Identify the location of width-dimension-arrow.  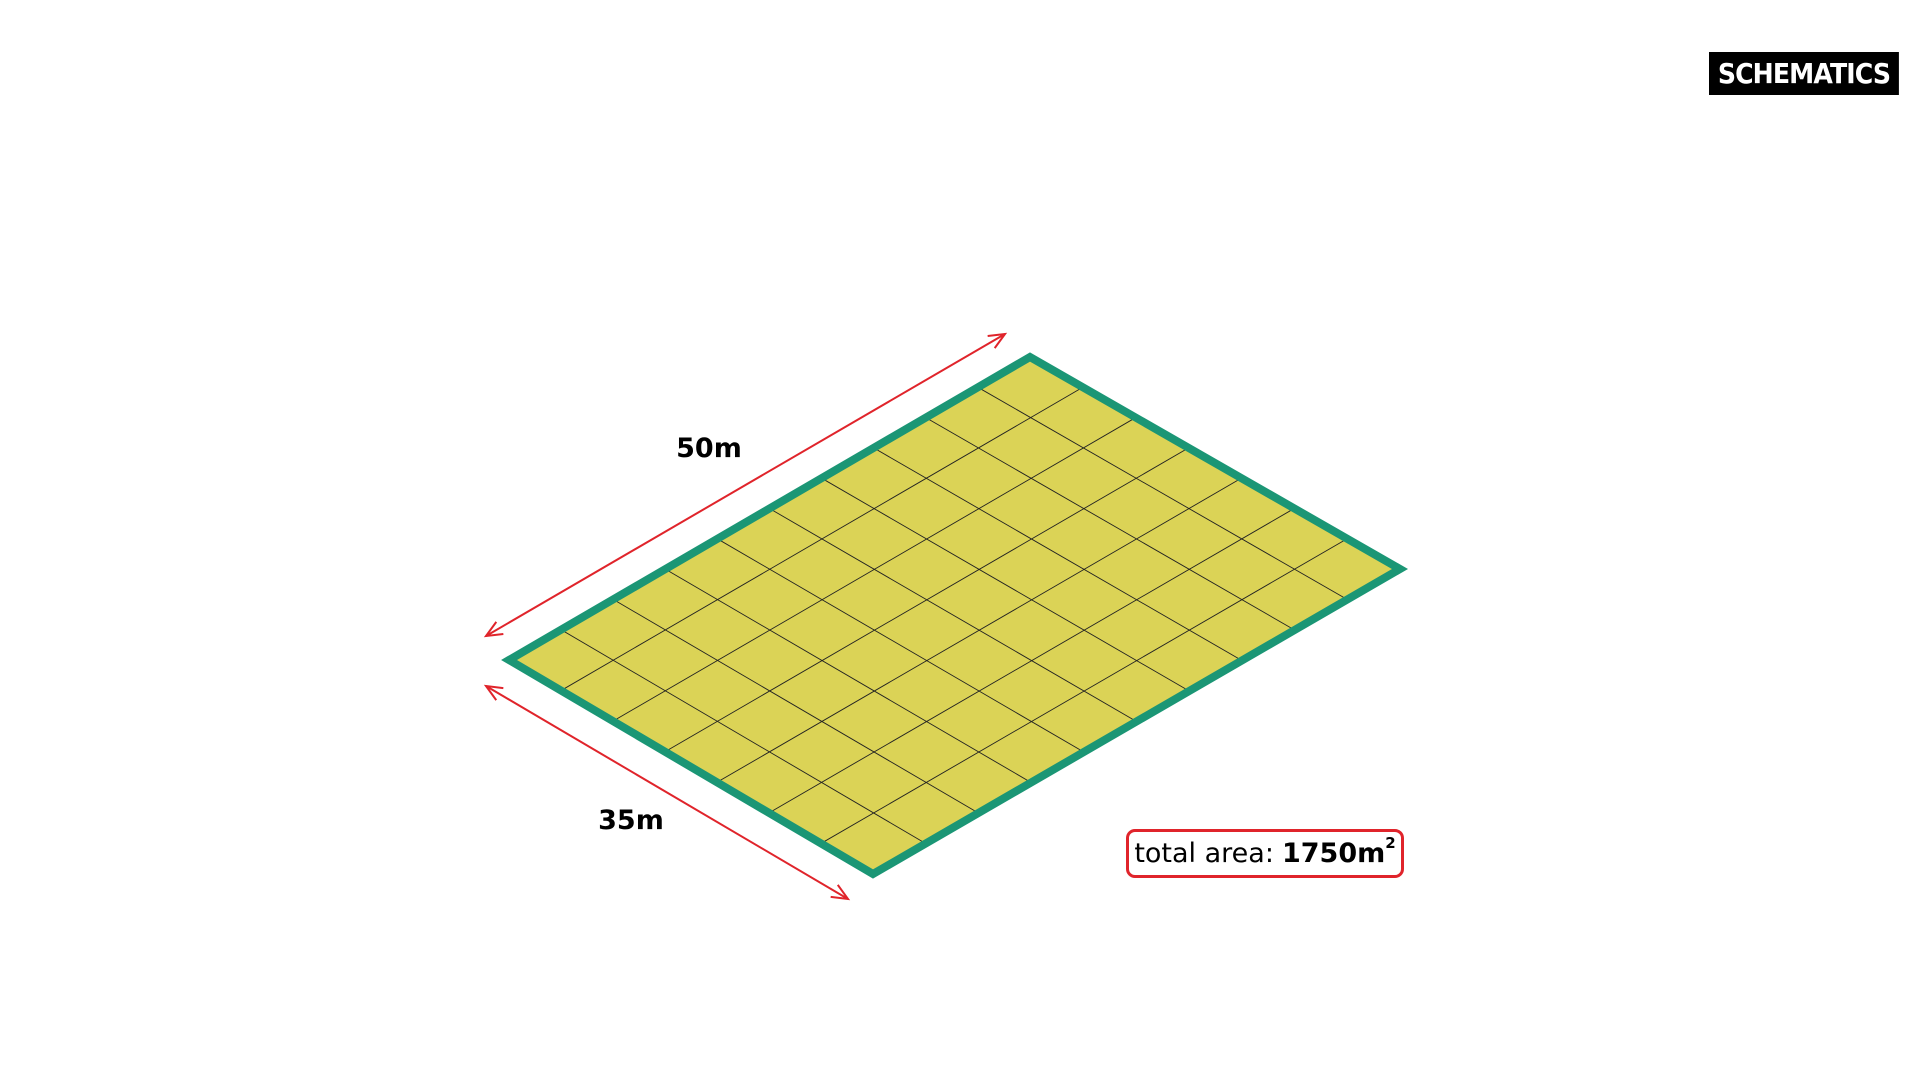
(667, 792).